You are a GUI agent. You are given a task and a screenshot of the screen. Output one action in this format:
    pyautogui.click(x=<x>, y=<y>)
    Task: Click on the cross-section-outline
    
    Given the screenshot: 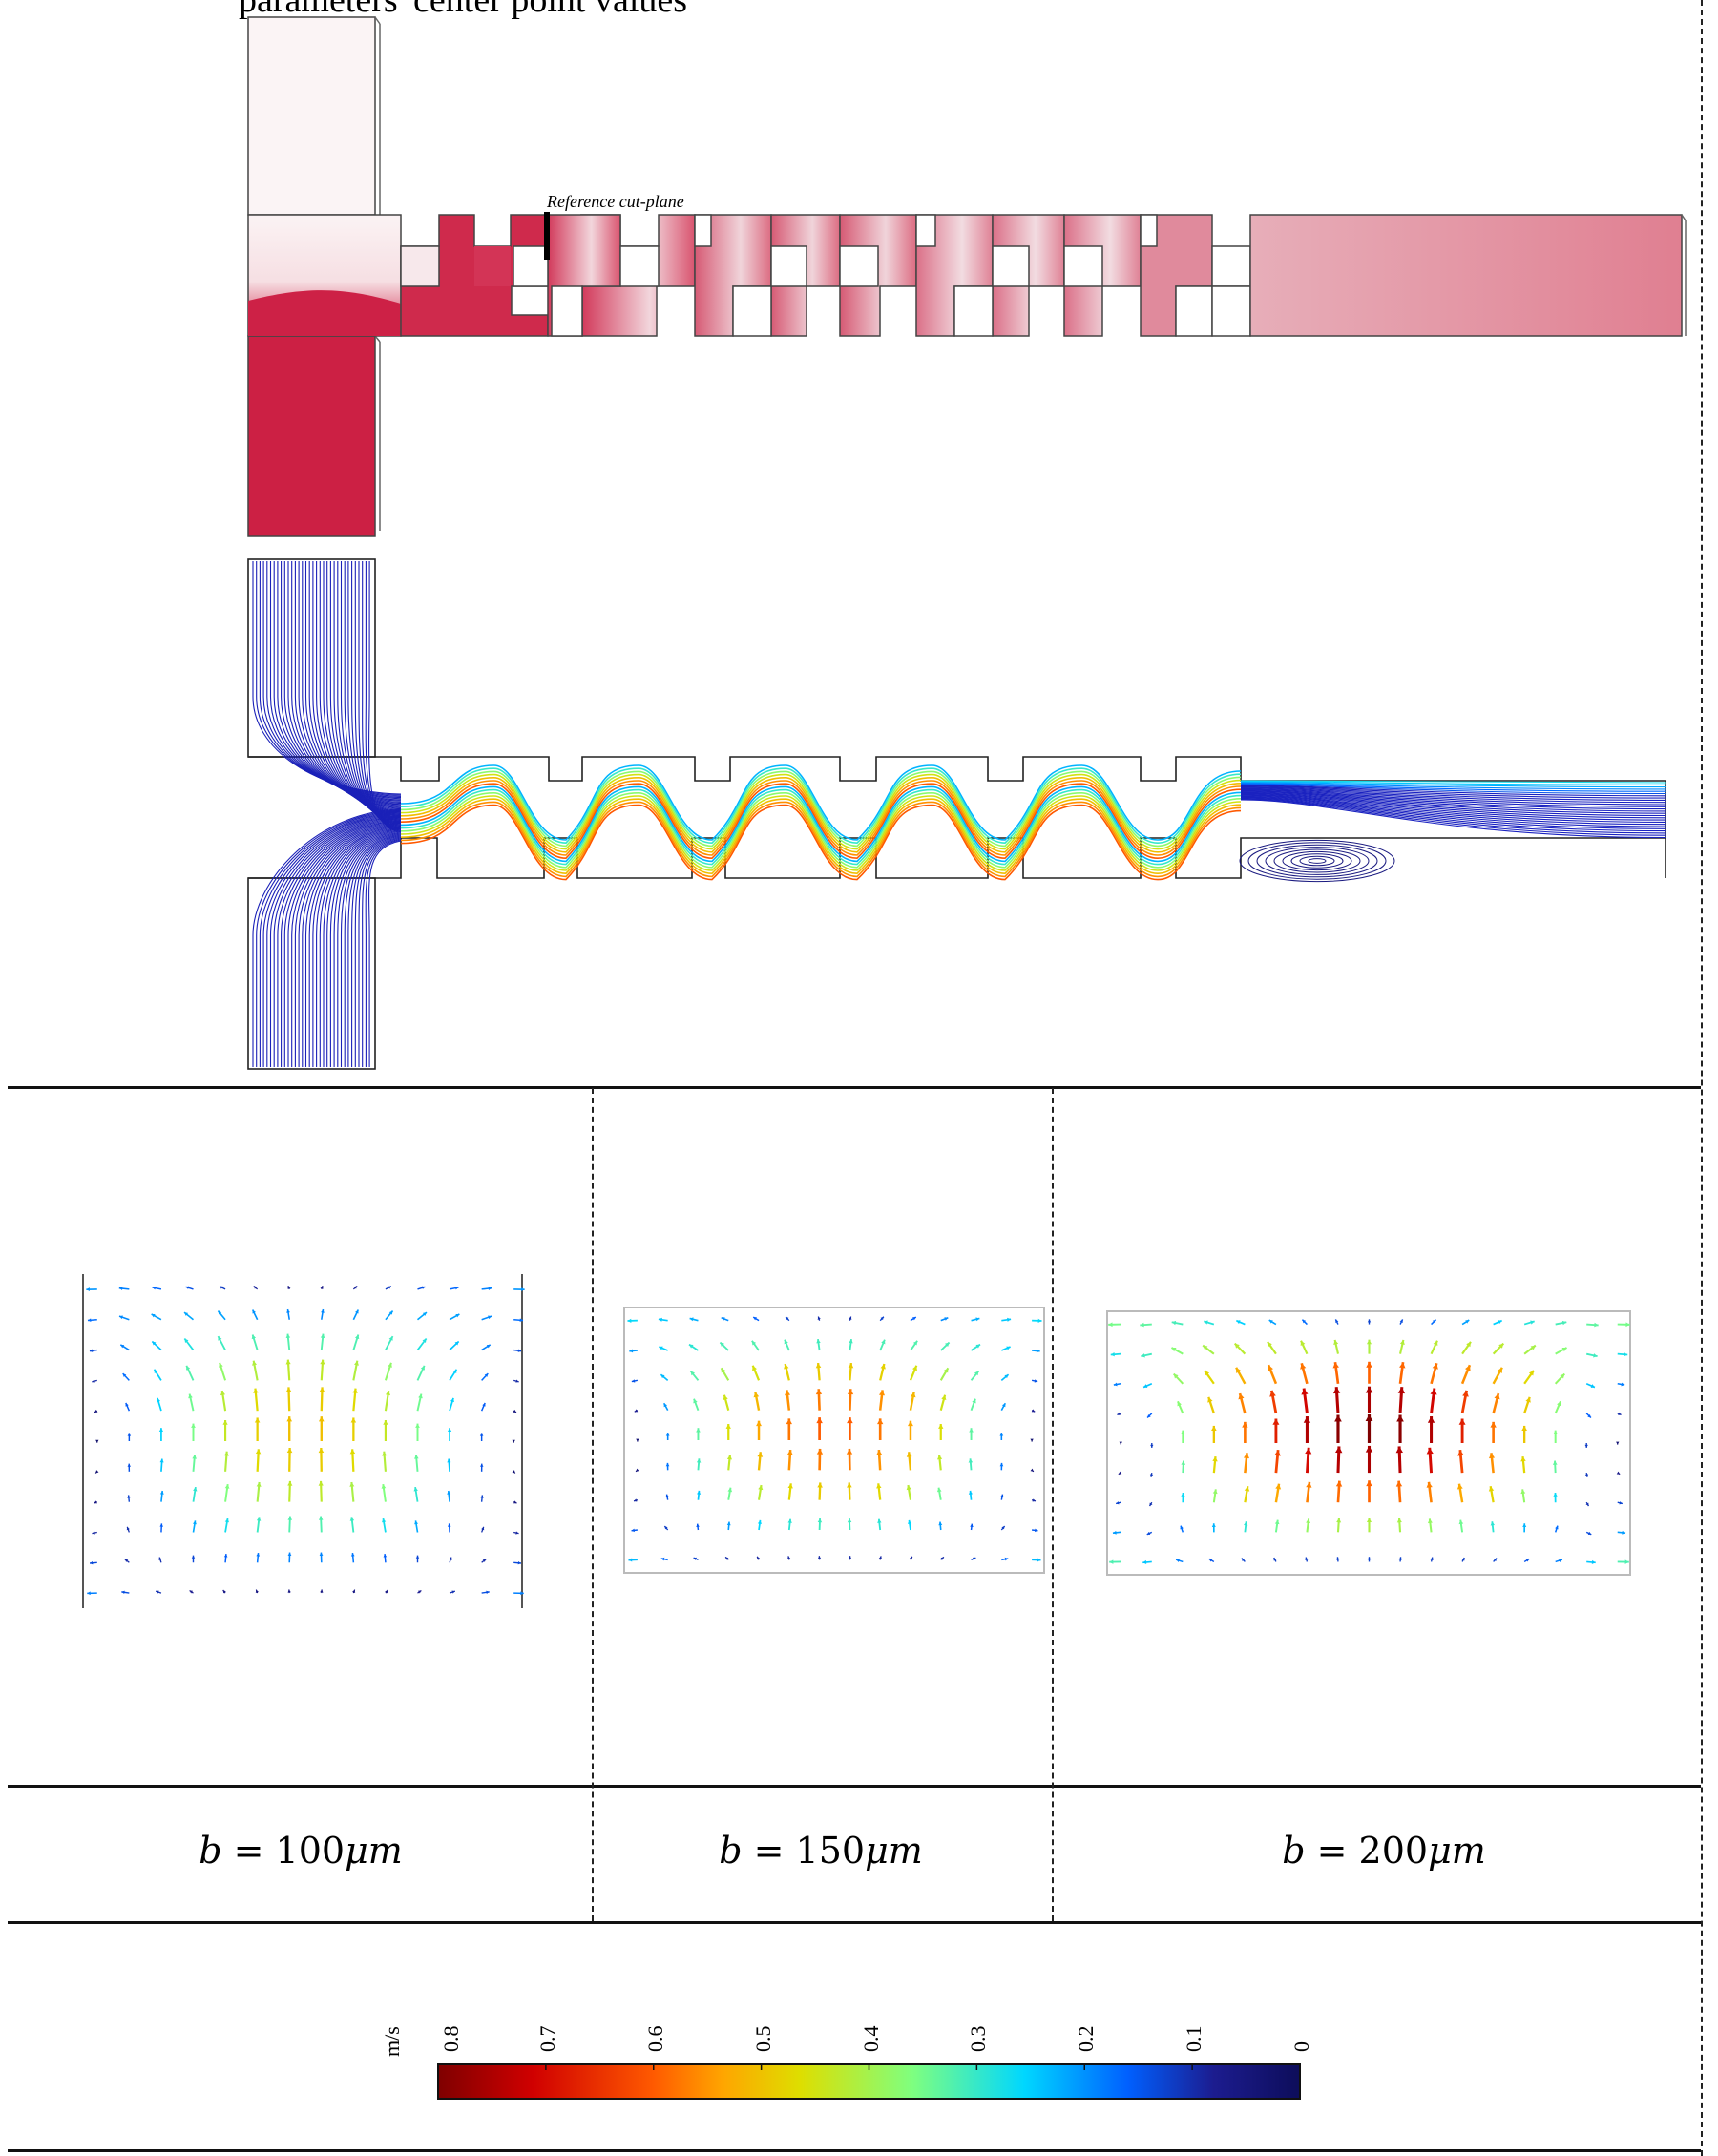 What is the action you would take?
    pyautogui.click(x=1368, y=1443)
    